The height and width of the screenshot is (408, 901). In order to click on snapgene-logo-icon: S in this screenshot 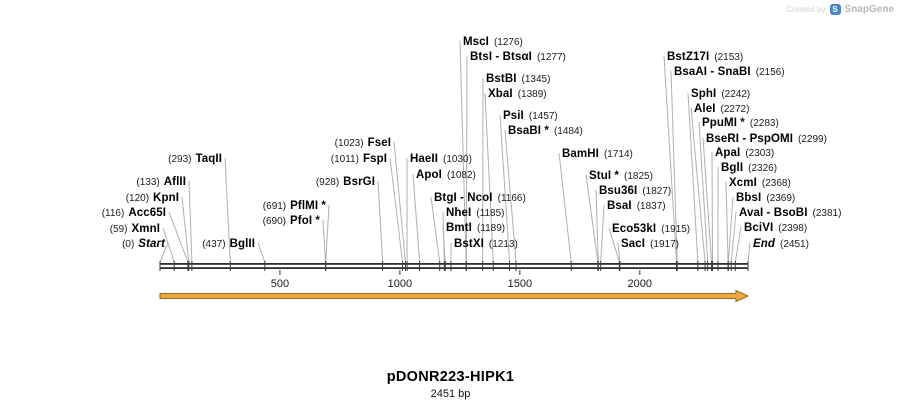, I will do `click(835, 9)`.